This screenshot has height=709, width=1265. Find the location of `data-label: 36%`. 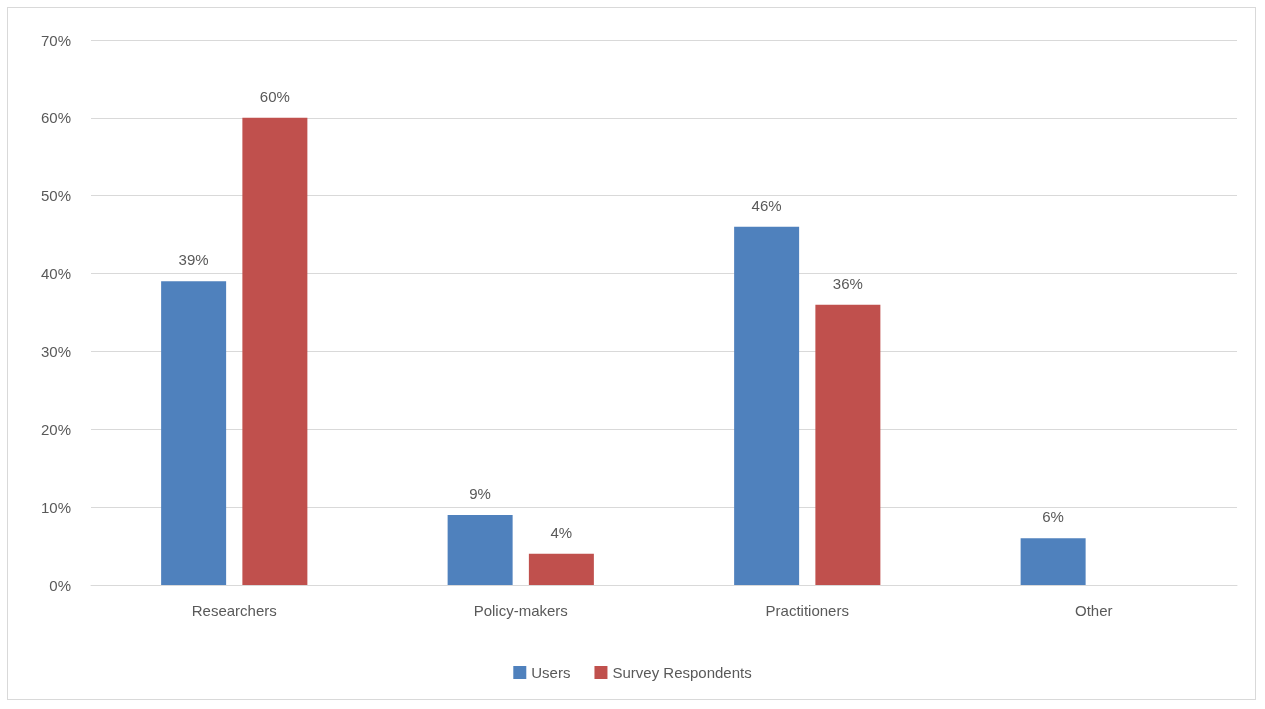

data-label: 36% is located at coordinates (847, 283).